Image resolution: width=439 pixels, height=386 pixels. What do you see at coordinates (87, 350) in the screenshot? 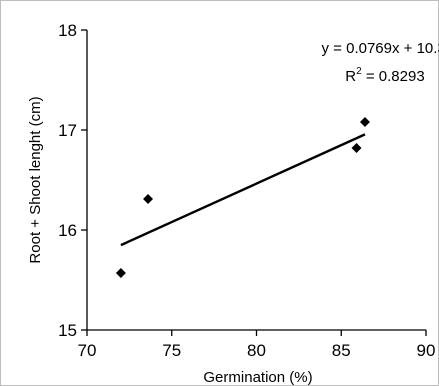
I see `x-tick-label: 70` at bounding box center [87, 350].